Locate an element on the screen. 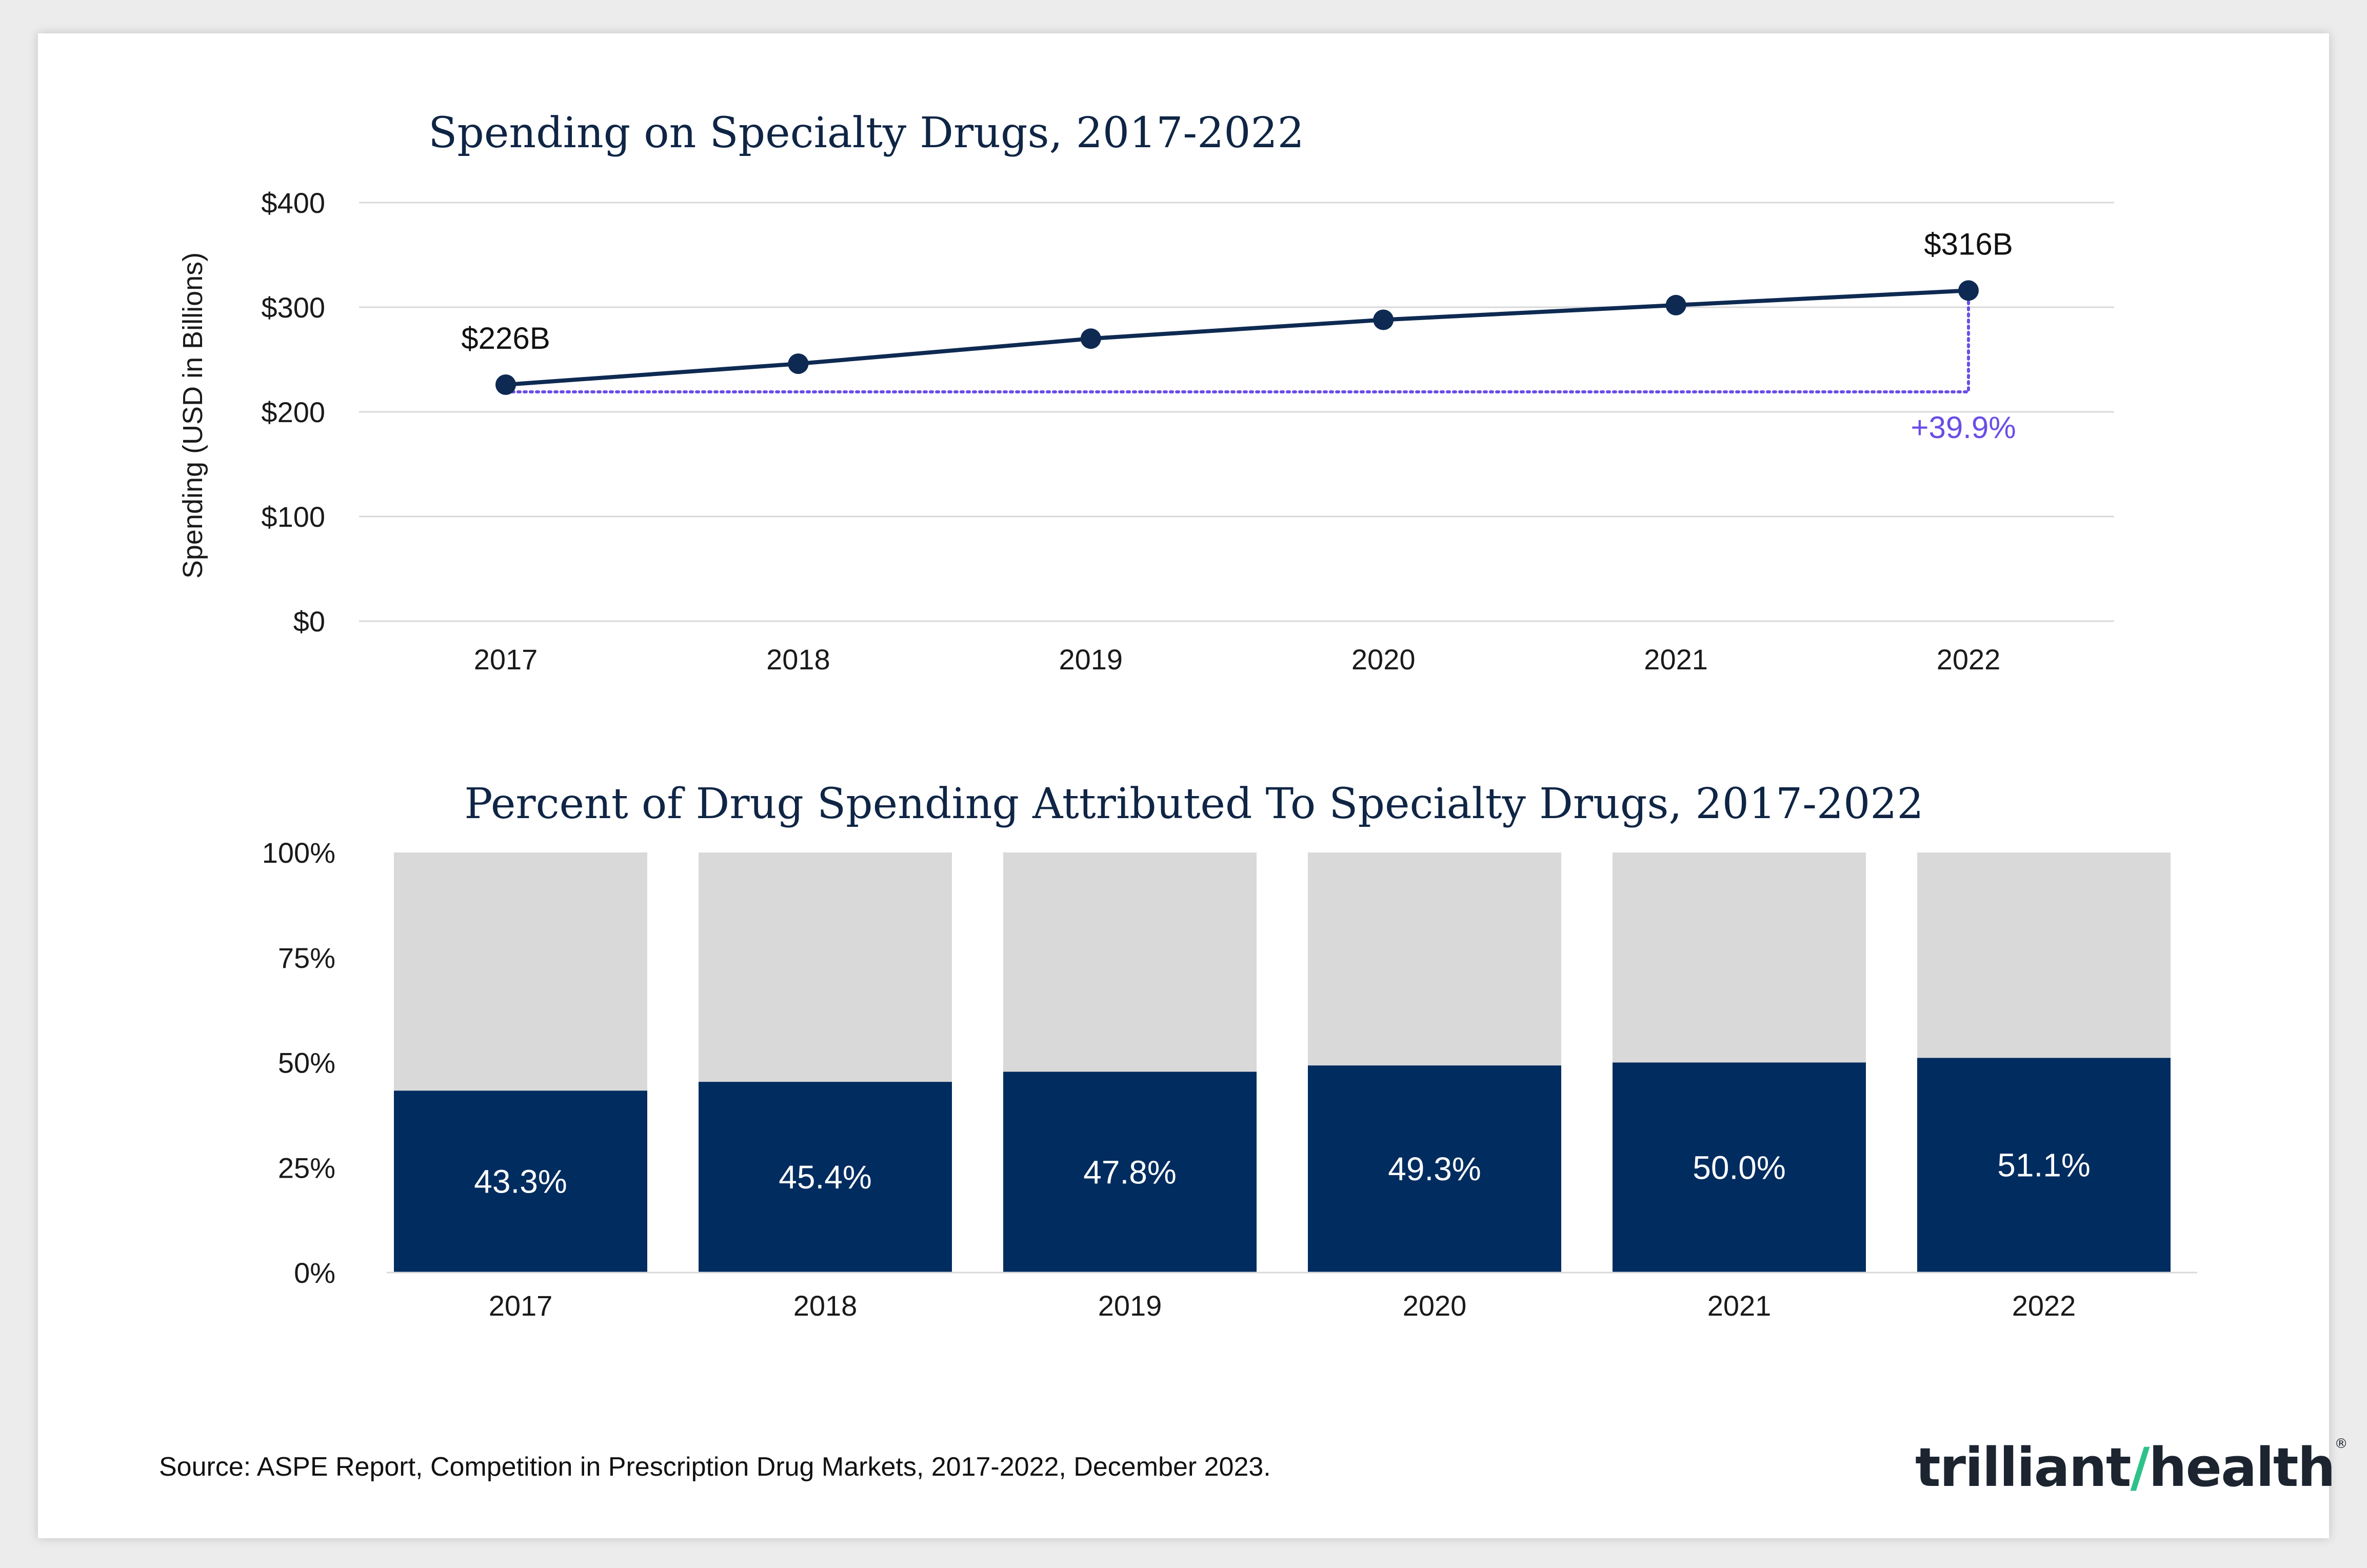 This screenshot has height=1568, width=2367. change-bracket is located at coordinates (1237, 341).